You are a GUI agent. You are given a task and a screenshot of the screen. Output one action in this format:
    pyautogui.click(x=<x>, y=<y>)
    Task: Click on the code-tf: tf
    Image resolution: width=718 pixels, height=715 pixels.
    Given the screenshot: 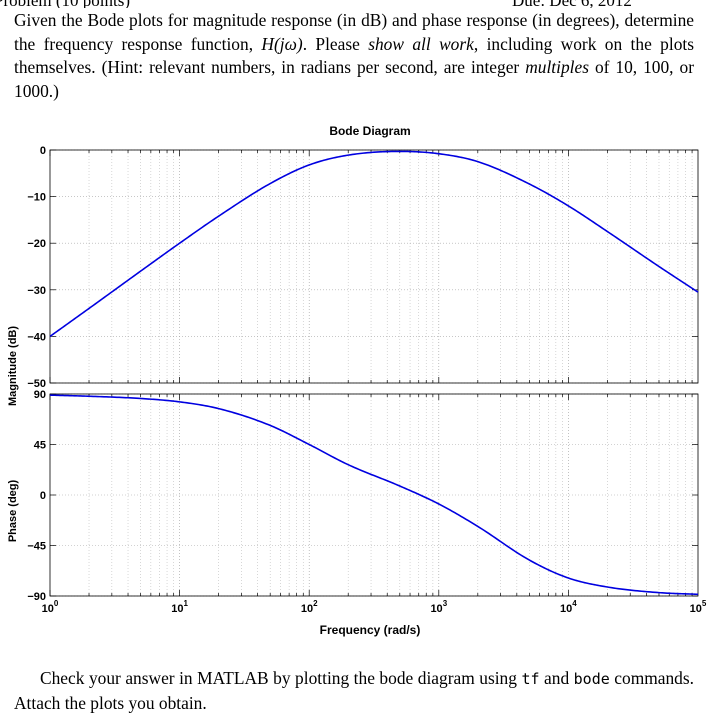 What is the action you would take?
    pyautogui.click(x=530, y=679)
    